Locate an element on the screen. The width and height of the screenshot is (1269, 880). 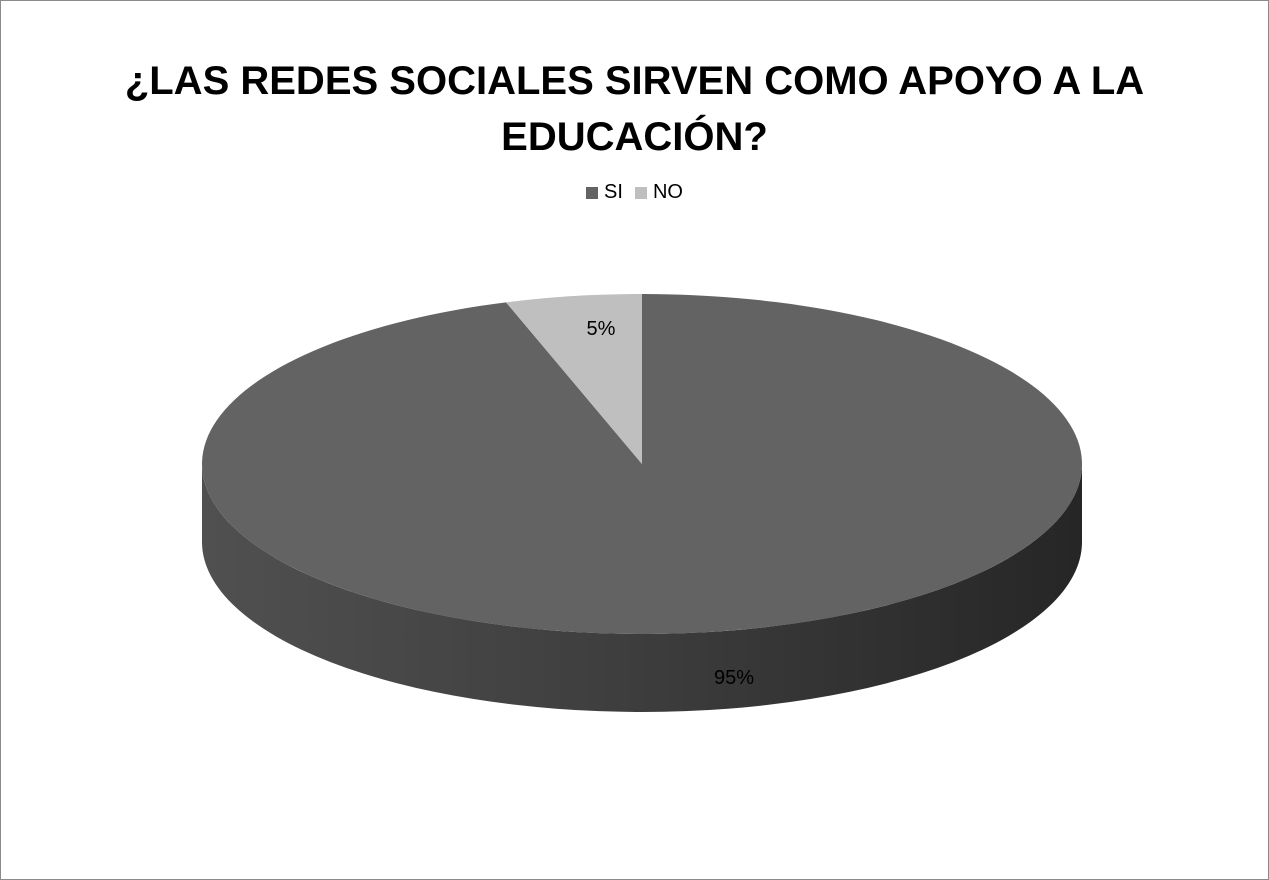
legend: SI NO is located at coordinates (634, 192).